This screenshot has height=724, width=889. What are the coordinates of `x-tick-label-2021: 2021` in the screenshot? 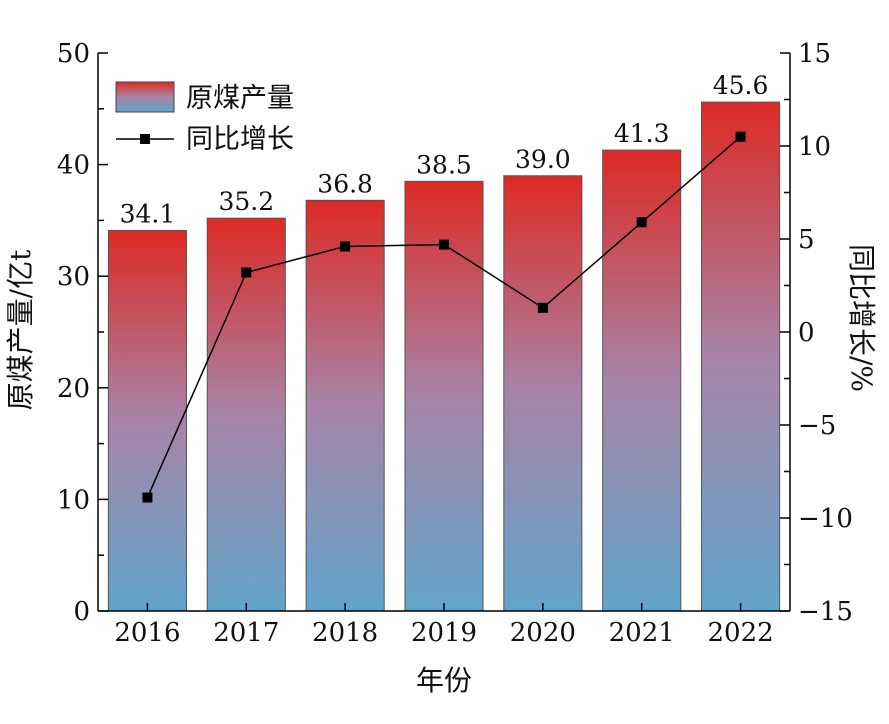 It's located at (642, 633).